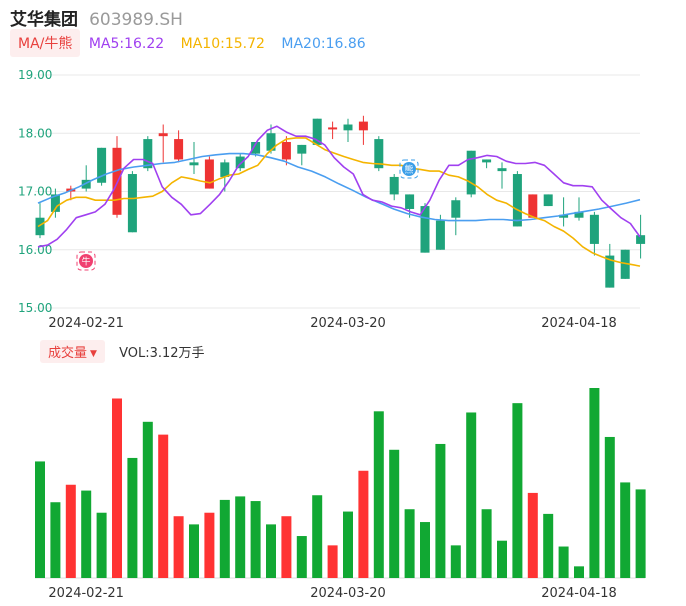  I want to click on volume-legend: 成交量 ▼ VOL:3.12万手, so click(122, 351).